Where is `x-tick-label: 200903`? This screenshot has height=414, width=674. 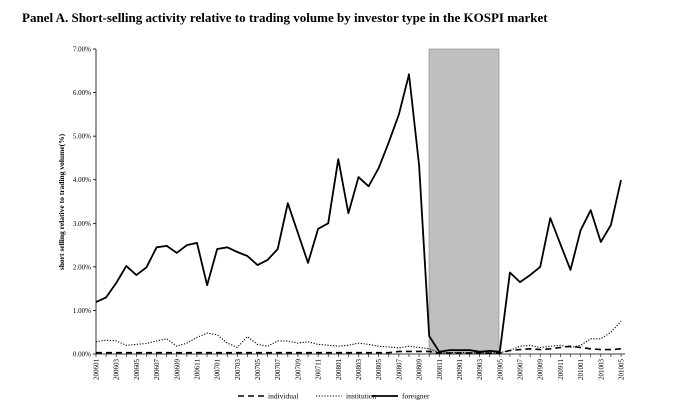
x-tick-label: 200903 is located at coordinates (480, 370).